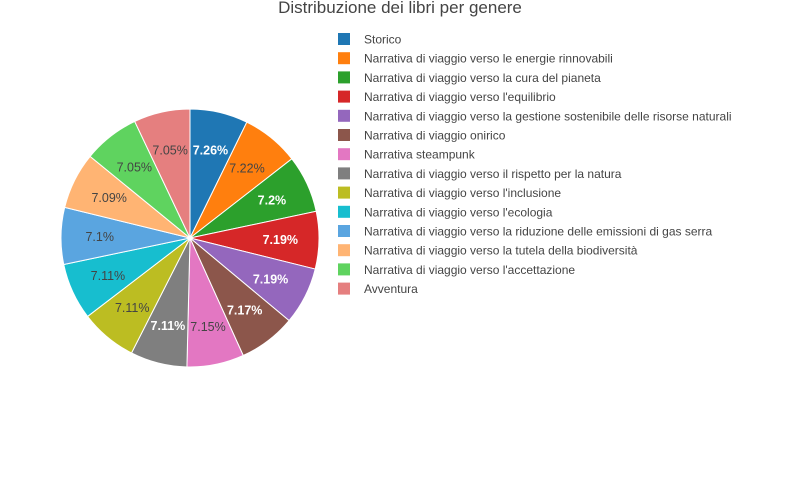 This screenshot has width=800, height=494. What do you see at coordinates (420, 155) in the screenshot?
I see `legend-label-6: Narrativa steampunk` at bounding box center [420, 155].